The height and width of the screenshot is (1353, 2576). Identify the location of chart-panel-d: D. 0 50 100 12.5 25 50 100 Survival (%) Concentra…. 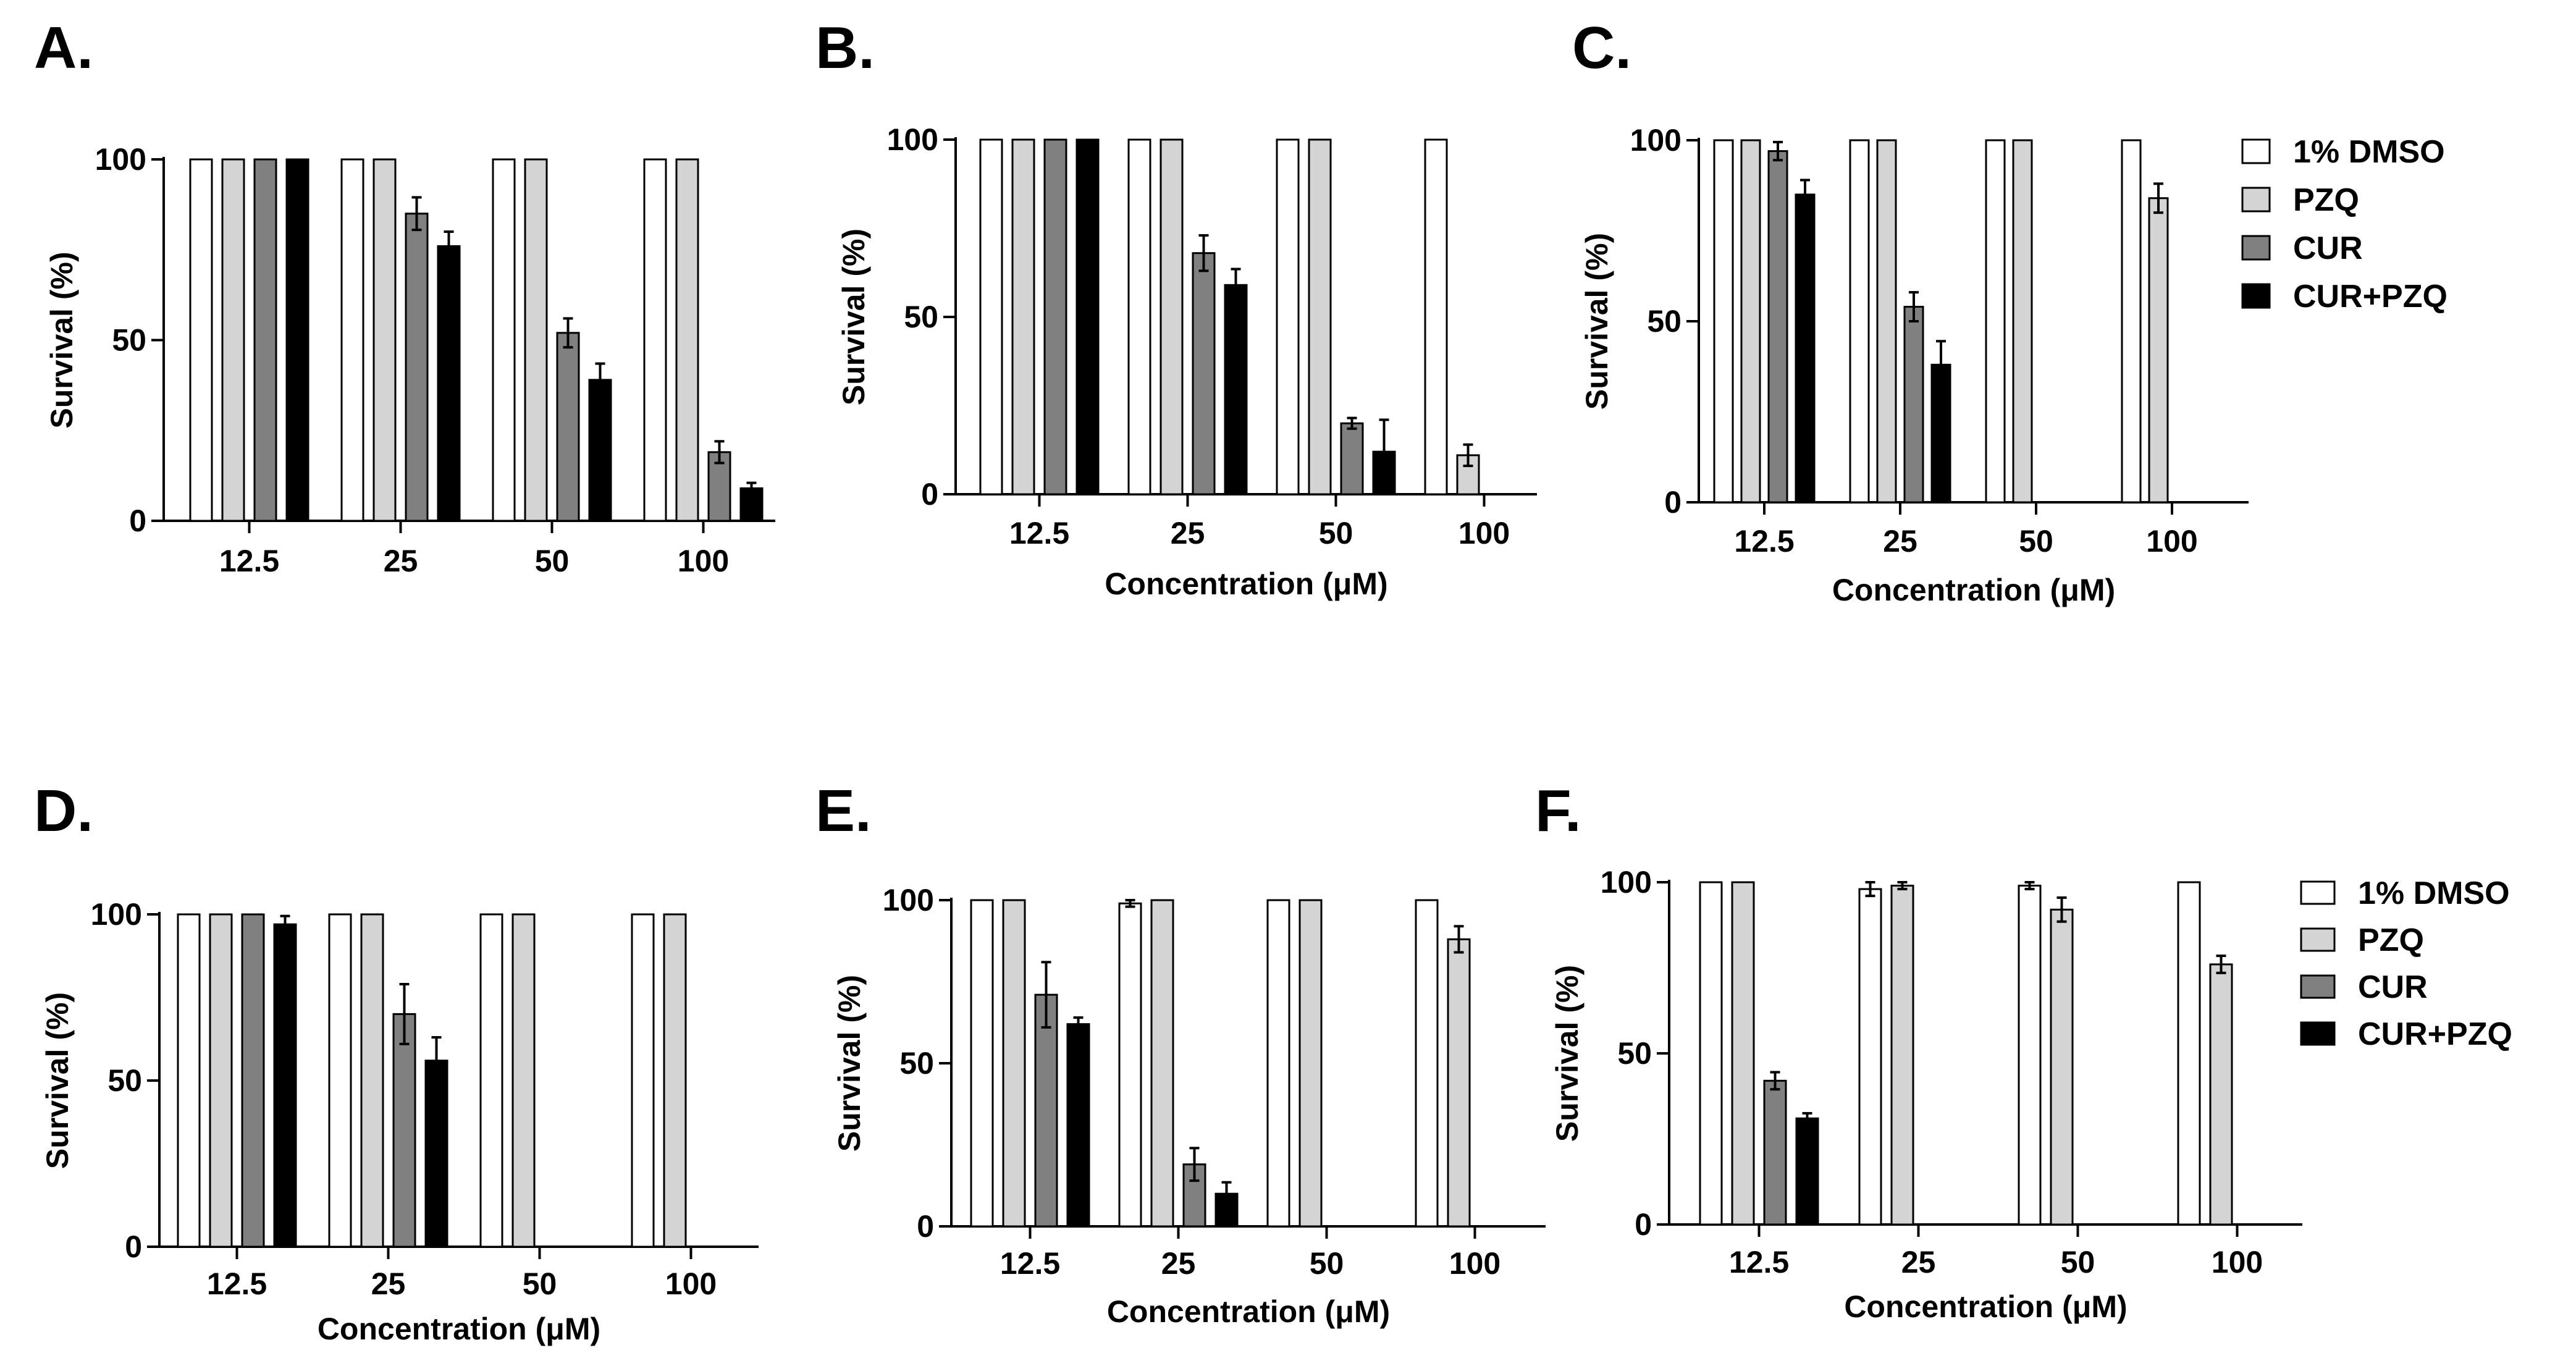
(397, 1062).